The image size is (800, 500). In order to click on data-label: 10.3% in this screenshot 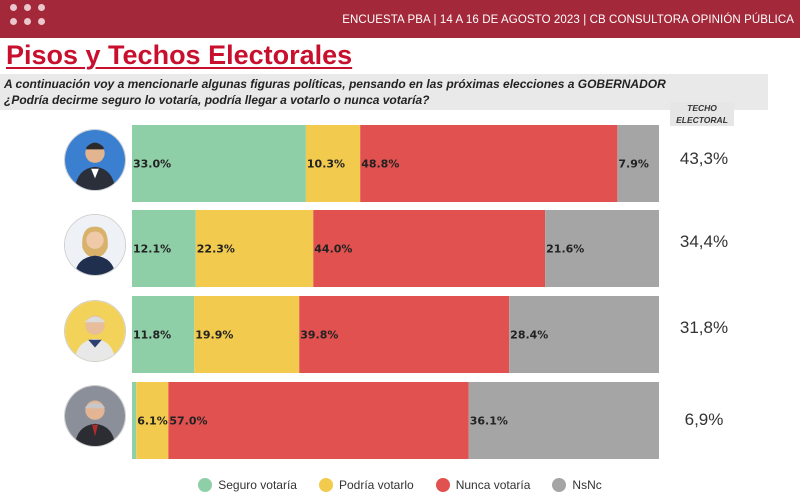, I will do `click(326, 164)`.